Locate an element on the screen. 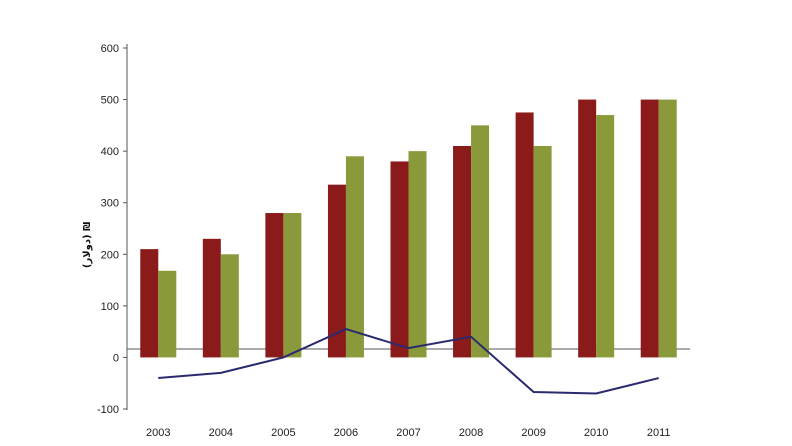 This screenshot has width=792, height=446. y-ticks: -100 0 100 200 300 400 500 600 is located at coordinates (112, 229).